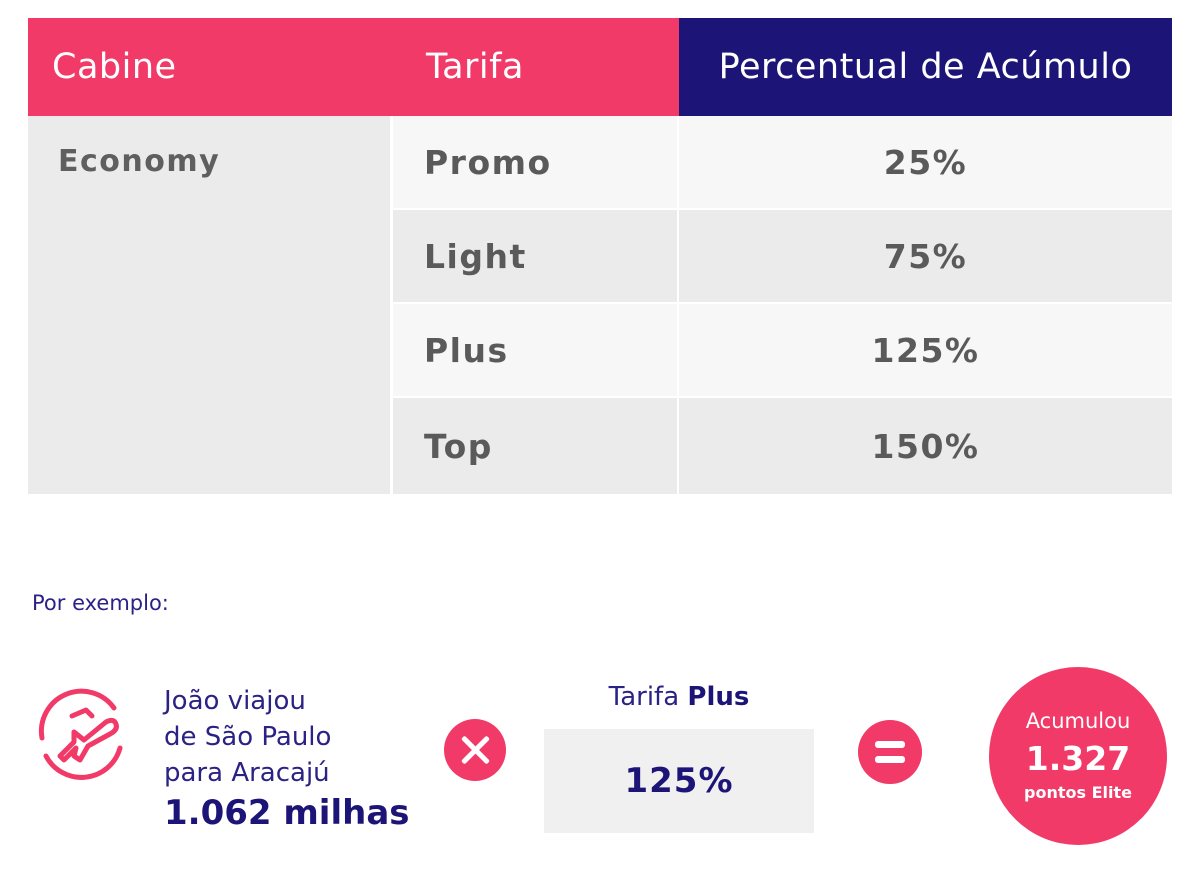  I want to click on result-unit: pontos Elite, so click(1078, 792).